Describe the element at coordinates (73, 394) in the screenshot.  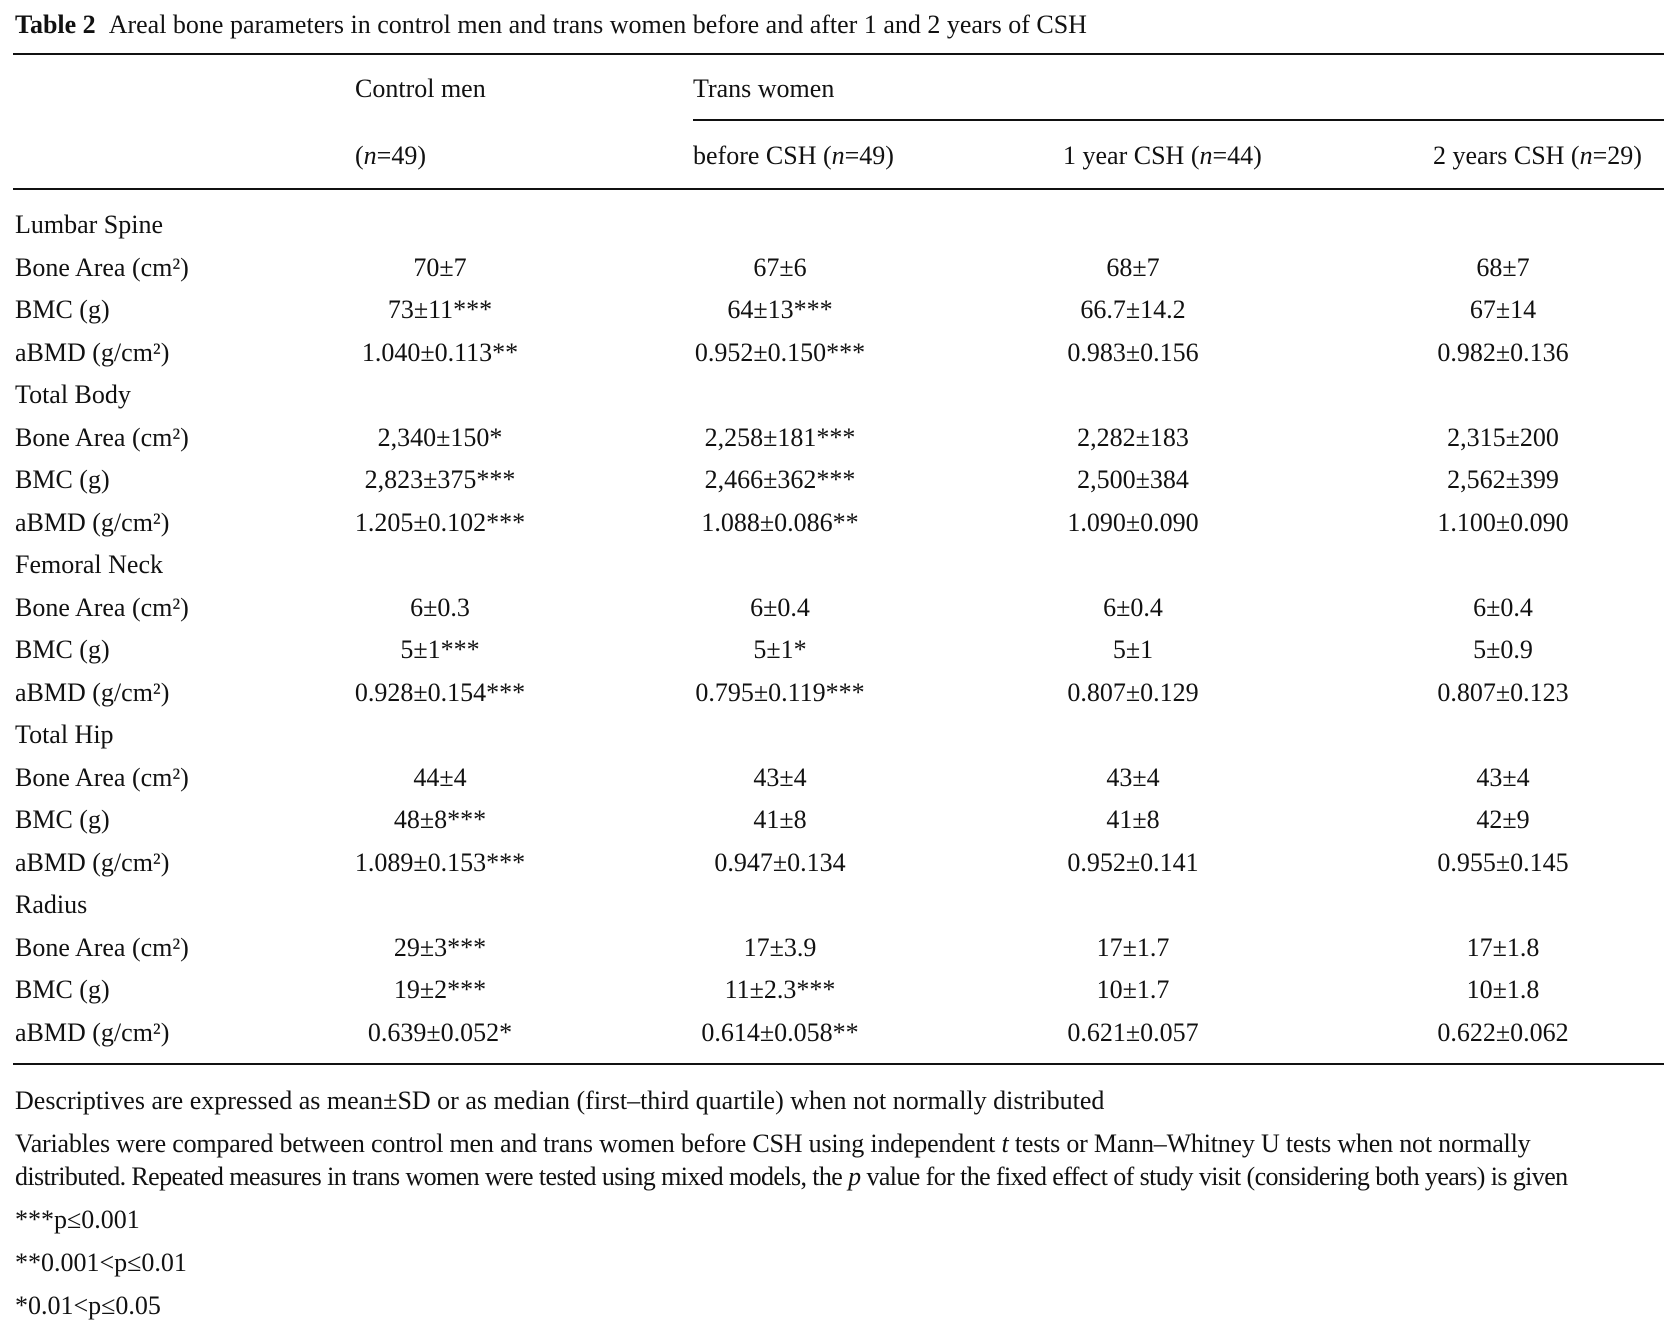
I see `section-title: Total Body` at that location.